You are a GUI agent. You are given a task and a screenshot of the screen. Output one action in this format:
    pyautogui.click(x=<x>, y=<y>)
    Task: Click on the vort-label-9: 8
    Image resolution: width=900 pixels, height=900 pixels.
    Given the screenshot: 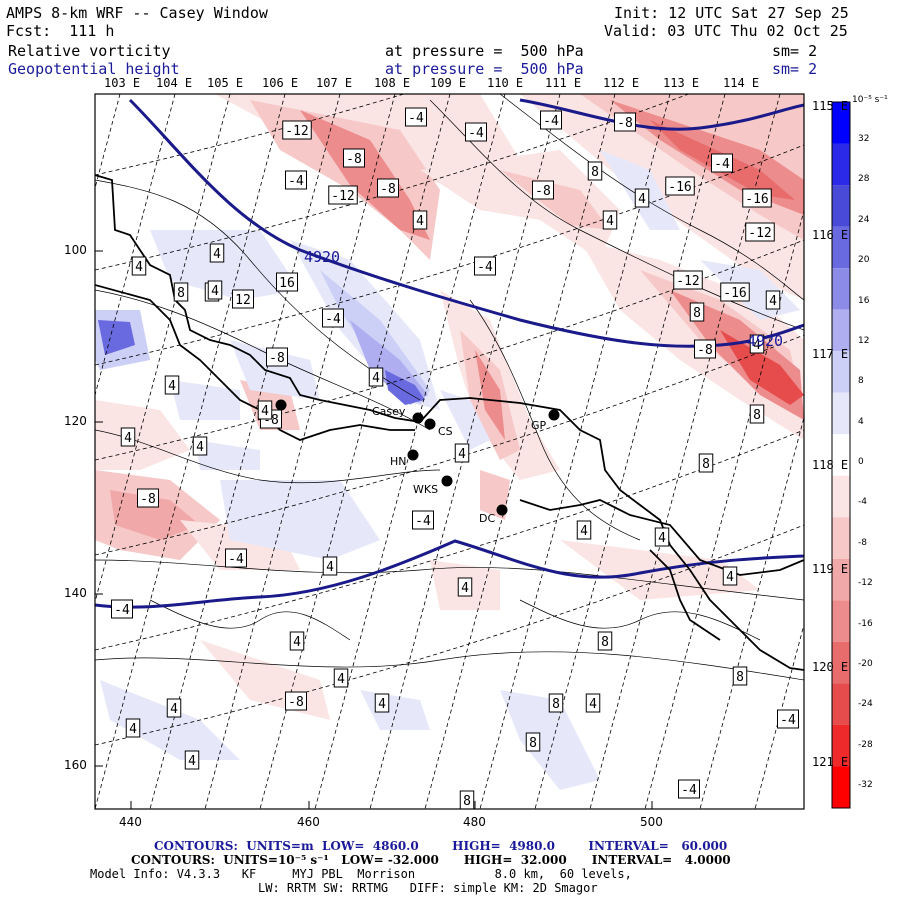 What is the action you would take?
    pyautogui.click(x=595, y=171)
    